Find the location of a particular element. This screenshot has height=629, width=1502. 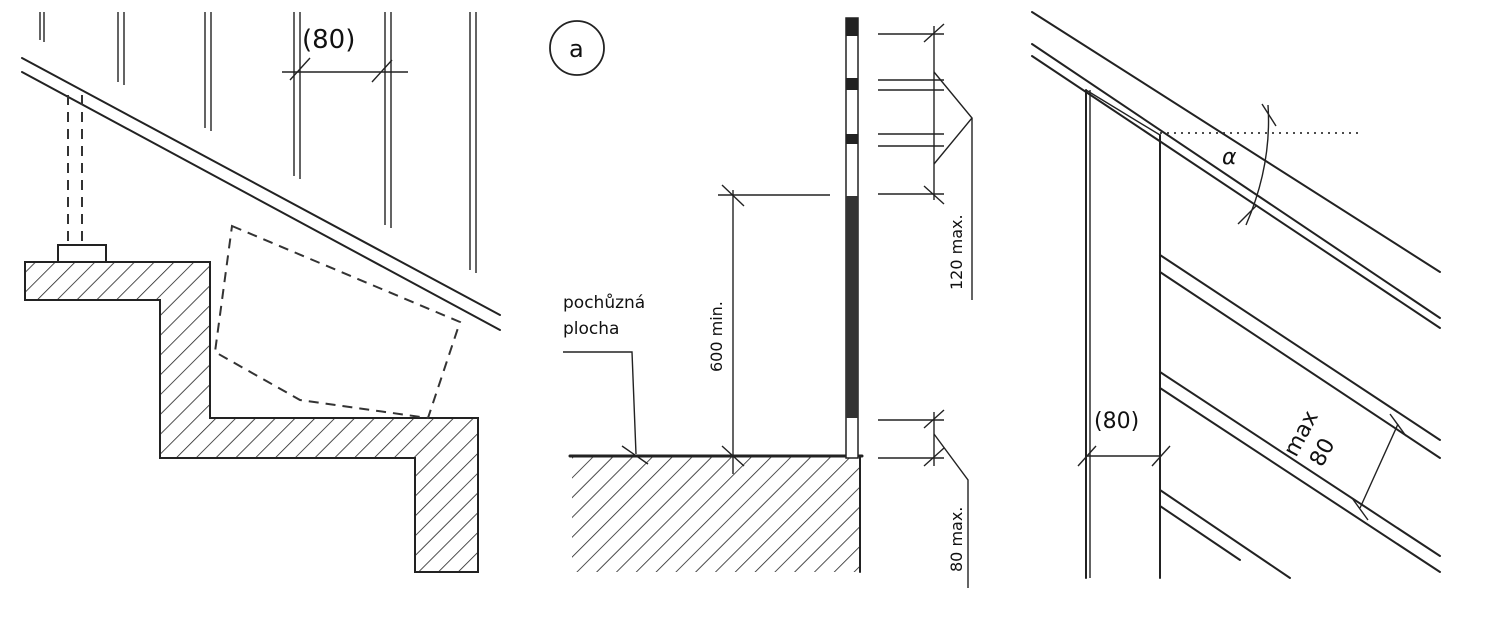

left-spacing-label: (80) is located at coordinates (328, 40).